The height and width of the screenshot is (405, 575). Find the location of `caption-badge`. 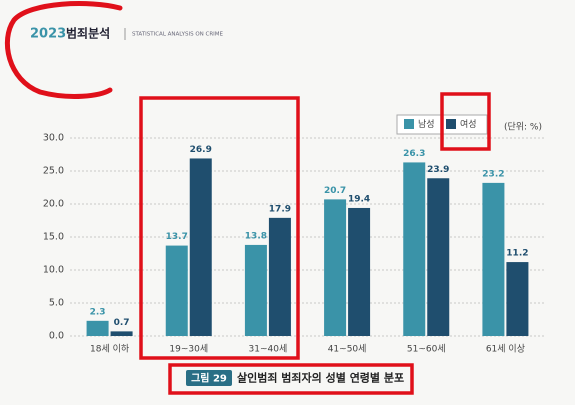

caption-badge is located at coordinates (209, 378).